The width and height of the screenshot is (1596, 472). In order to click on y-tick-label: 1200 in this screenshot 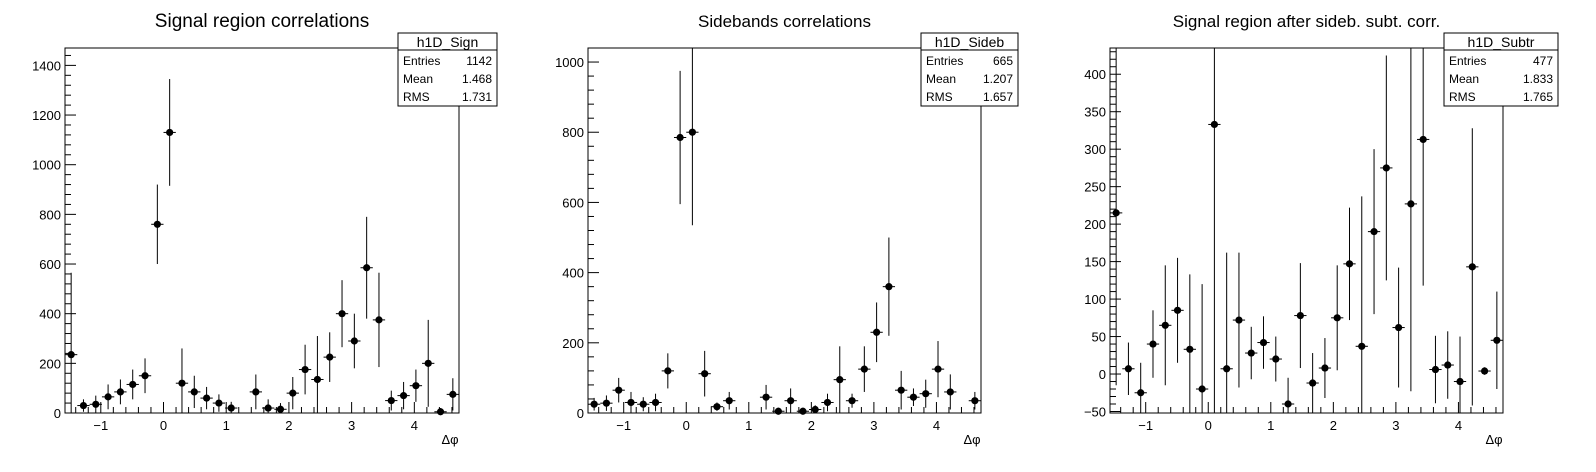, I will do `click(46, 115)`.